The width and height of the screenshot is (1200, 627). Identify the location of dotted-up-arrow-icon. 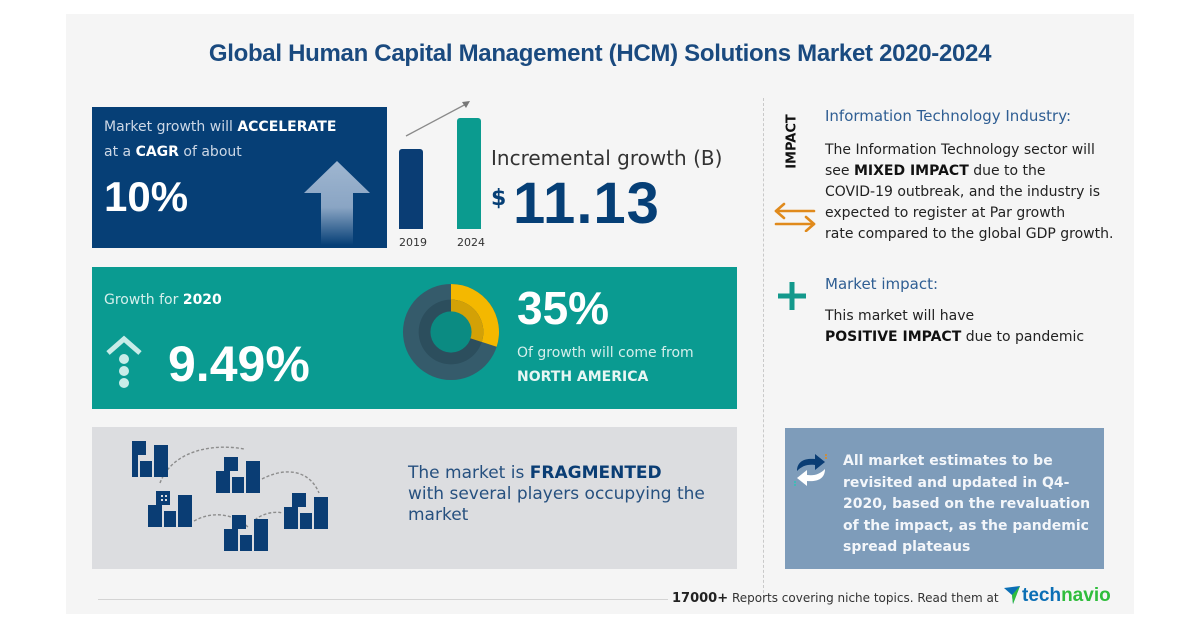
(124, 361).